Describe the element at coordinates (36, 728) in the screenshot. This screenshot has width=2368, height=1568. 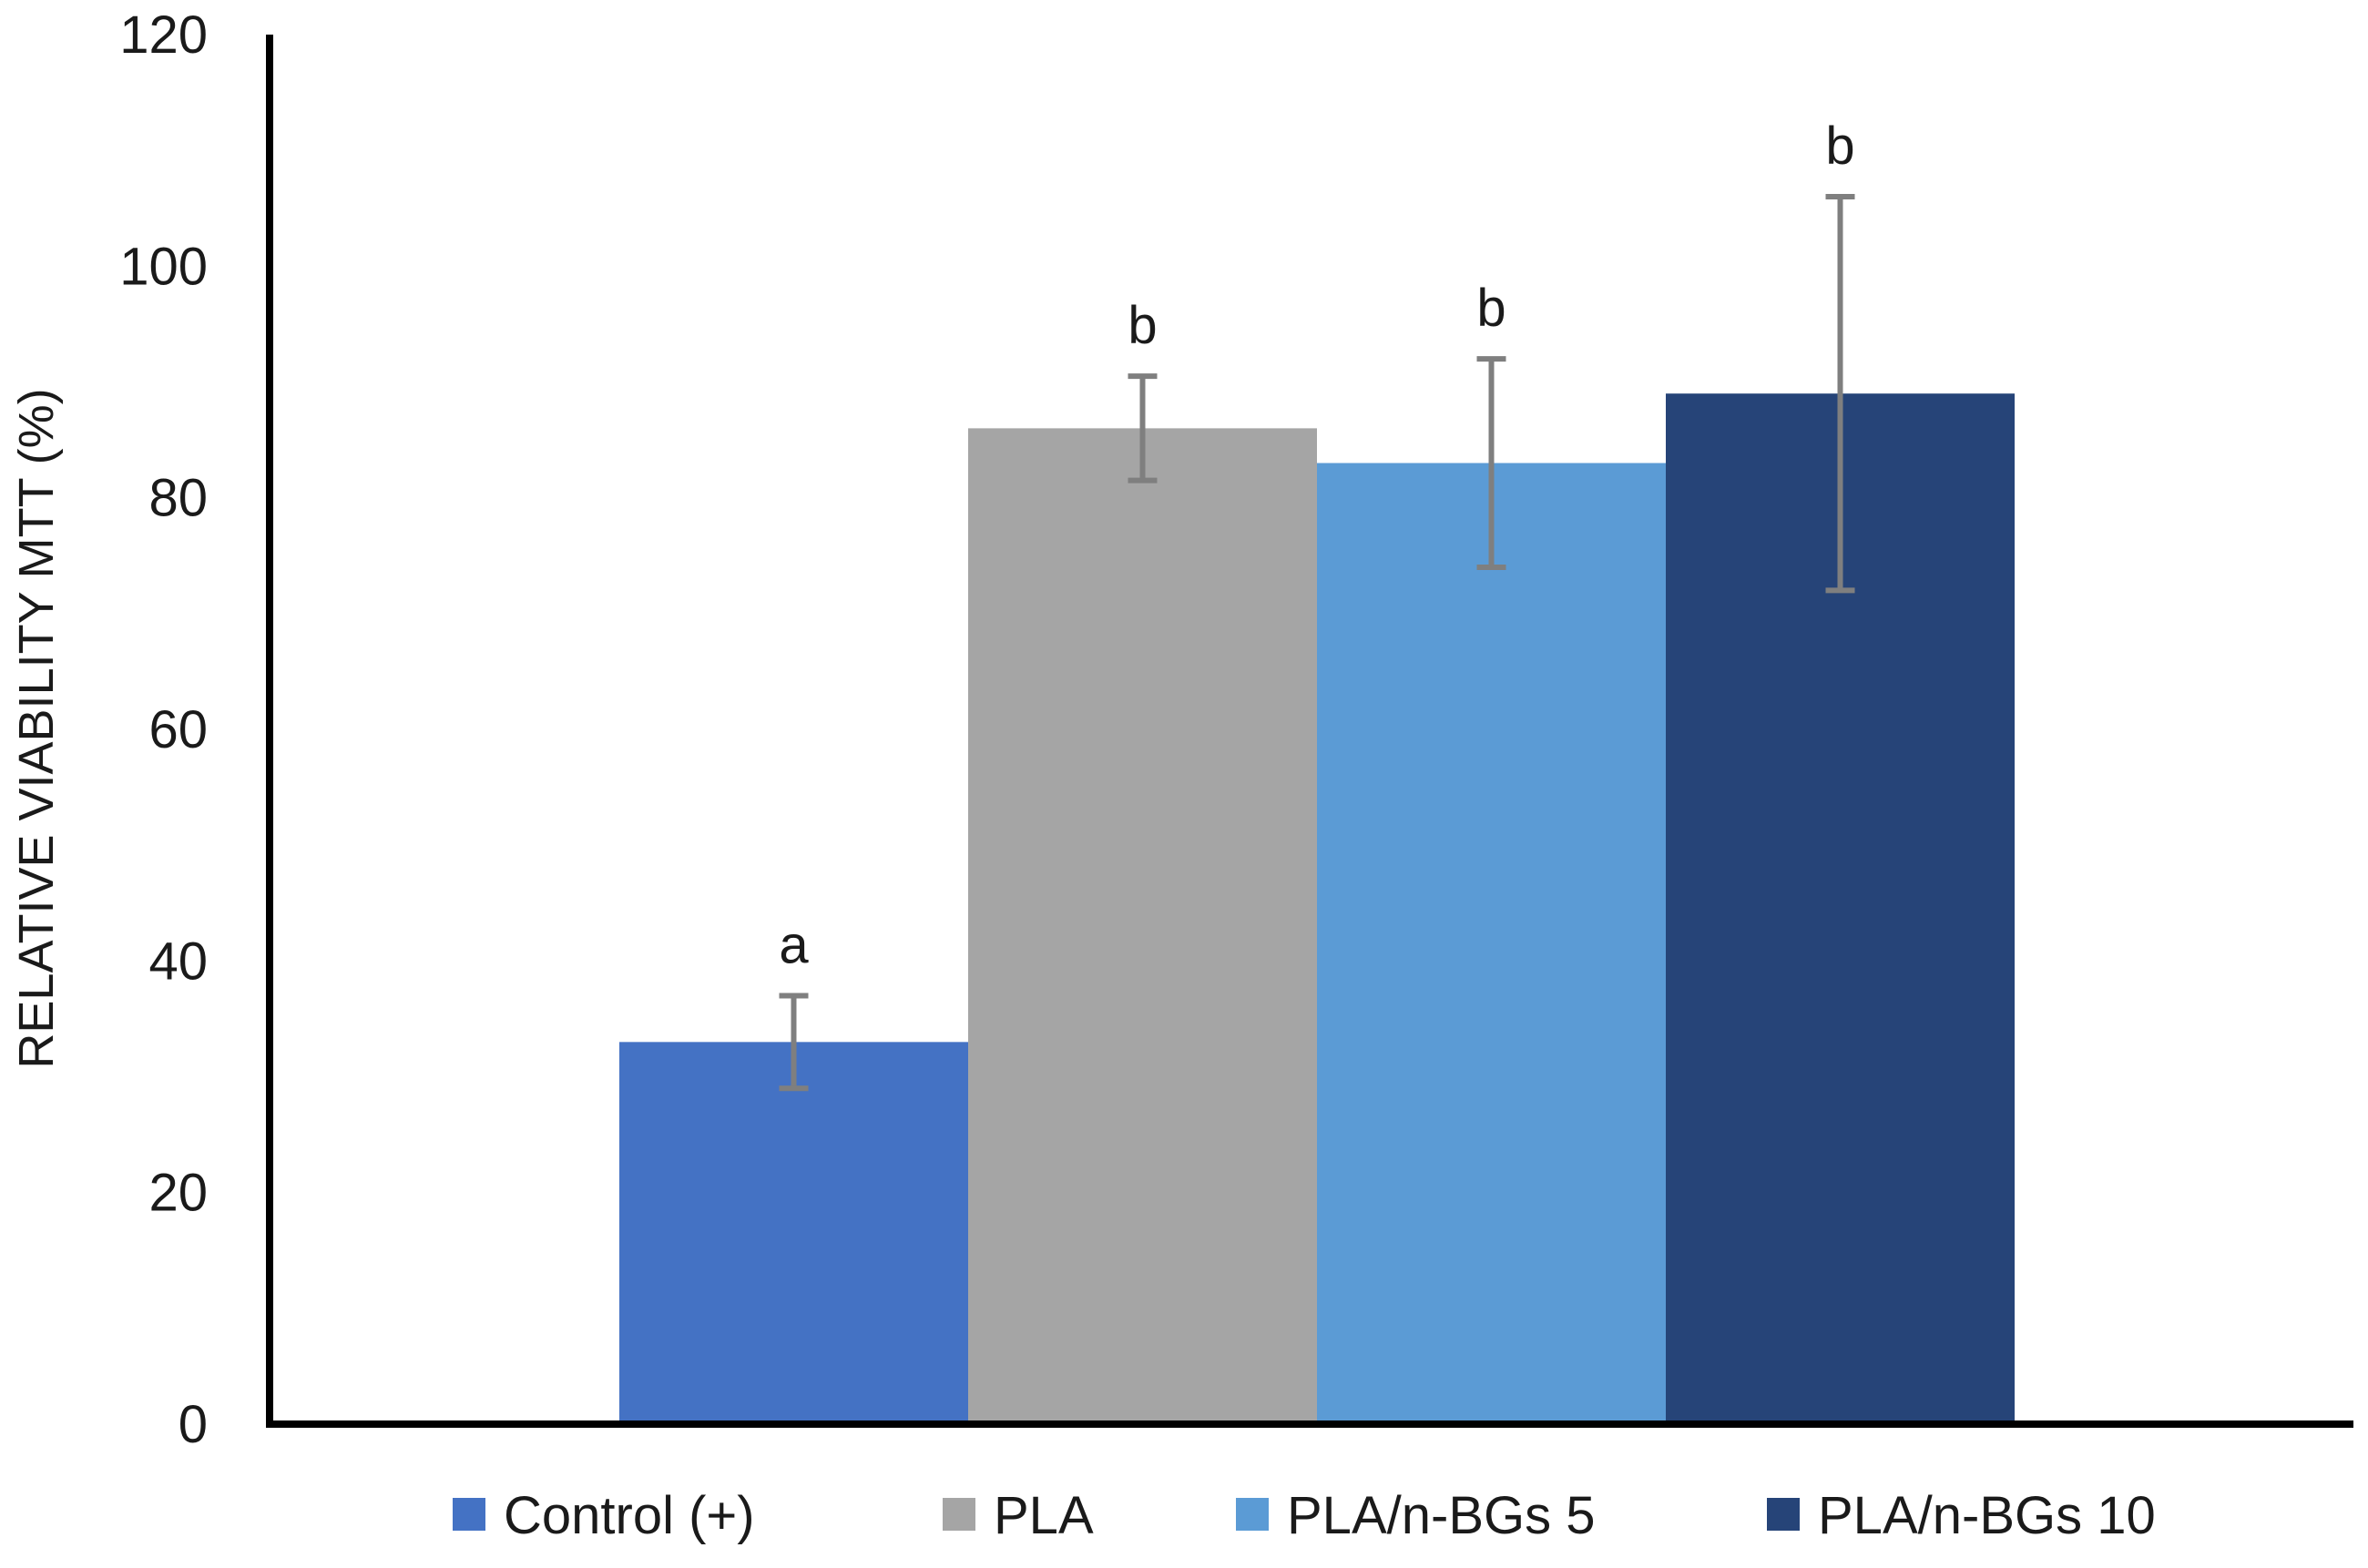
I see `y-axis-title: RELATIVE VIABILITY MTT (%)` at that location.